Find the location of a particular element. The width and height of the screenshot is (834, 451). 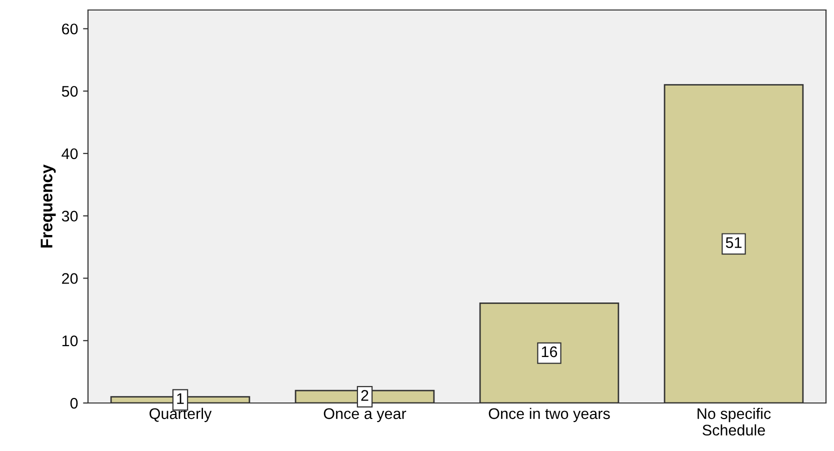

y-tick-label: 60 is located at coordinates (70, 29).